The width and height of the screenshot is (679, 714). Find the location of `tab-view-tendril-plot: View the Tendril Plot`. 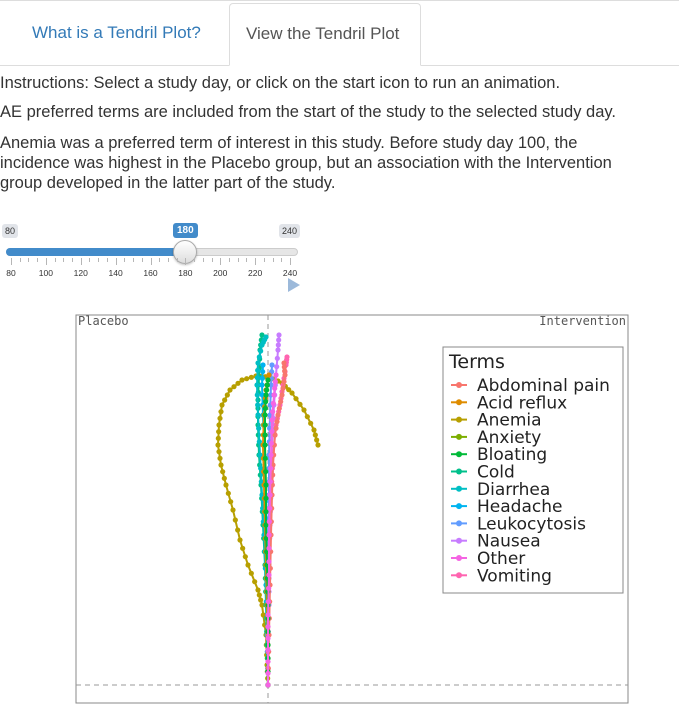

tab-view-tendril-plot: View the Tendril Plot is located at coordinates (325, 34).